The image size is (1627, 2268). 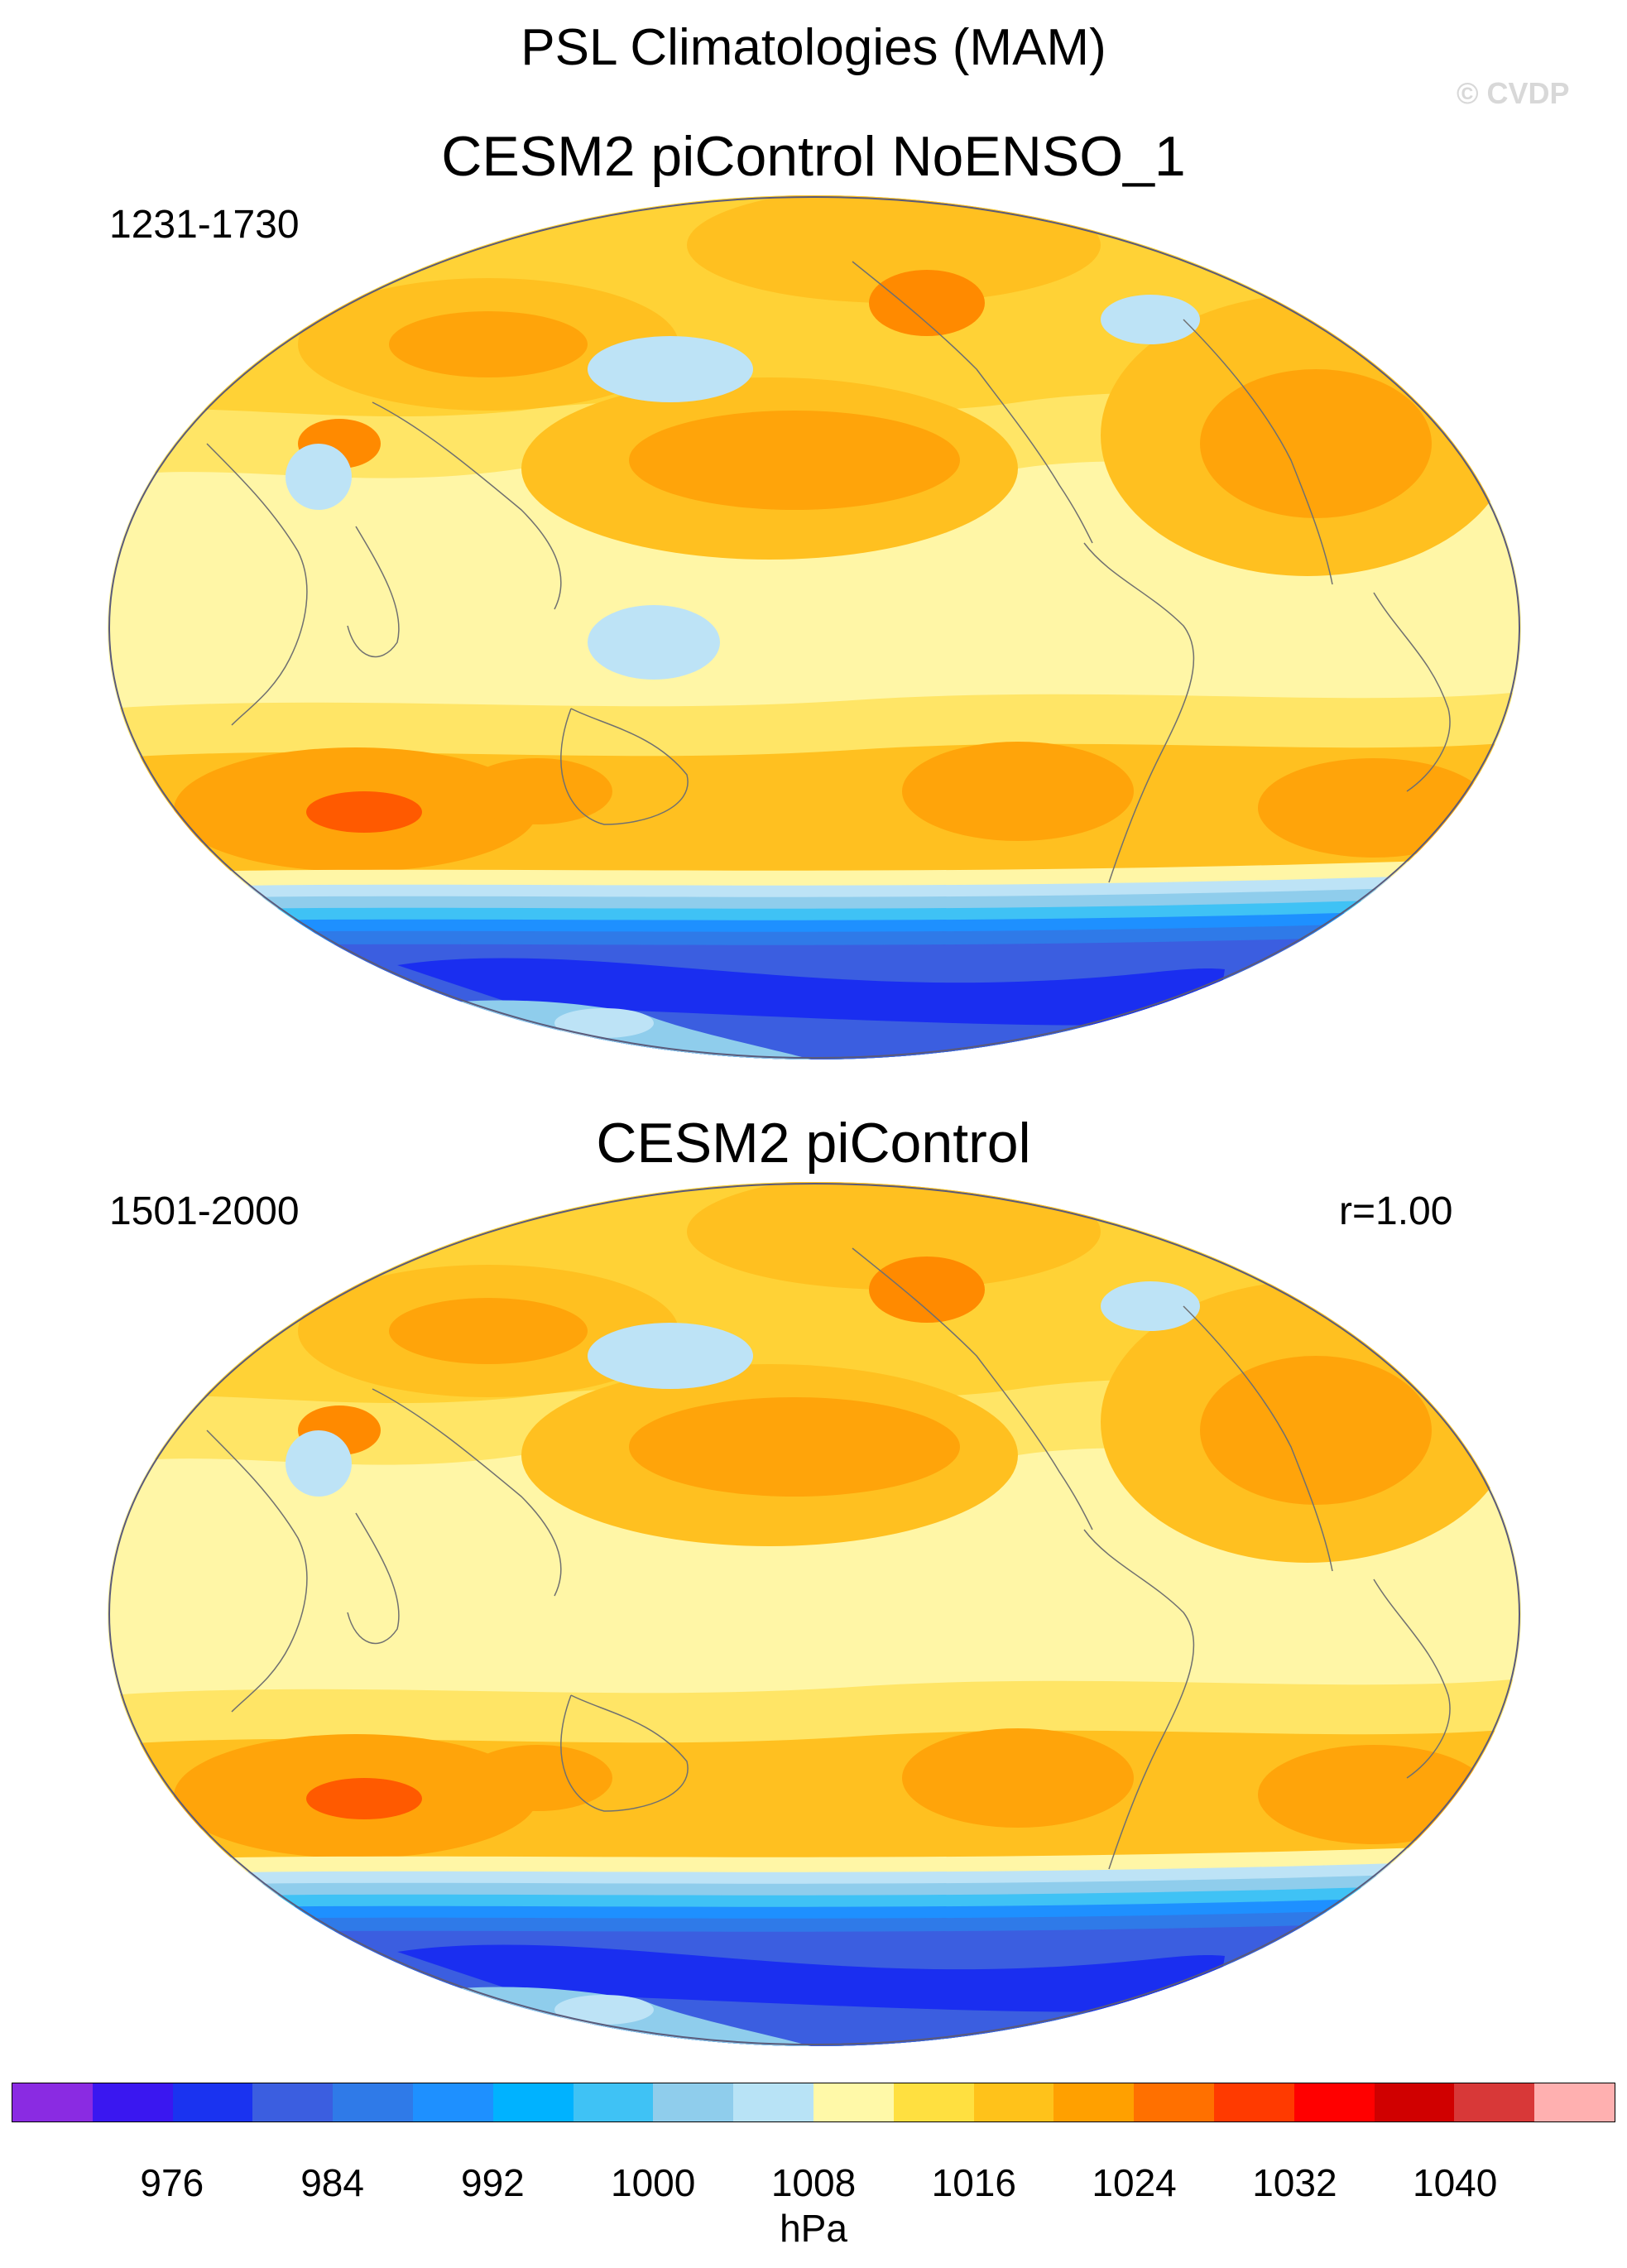 What do you see at coordinates (204, 1211) in the screenshot?
I see `panel-2-years: 1501-2000` at bounding box center [204, 1211].